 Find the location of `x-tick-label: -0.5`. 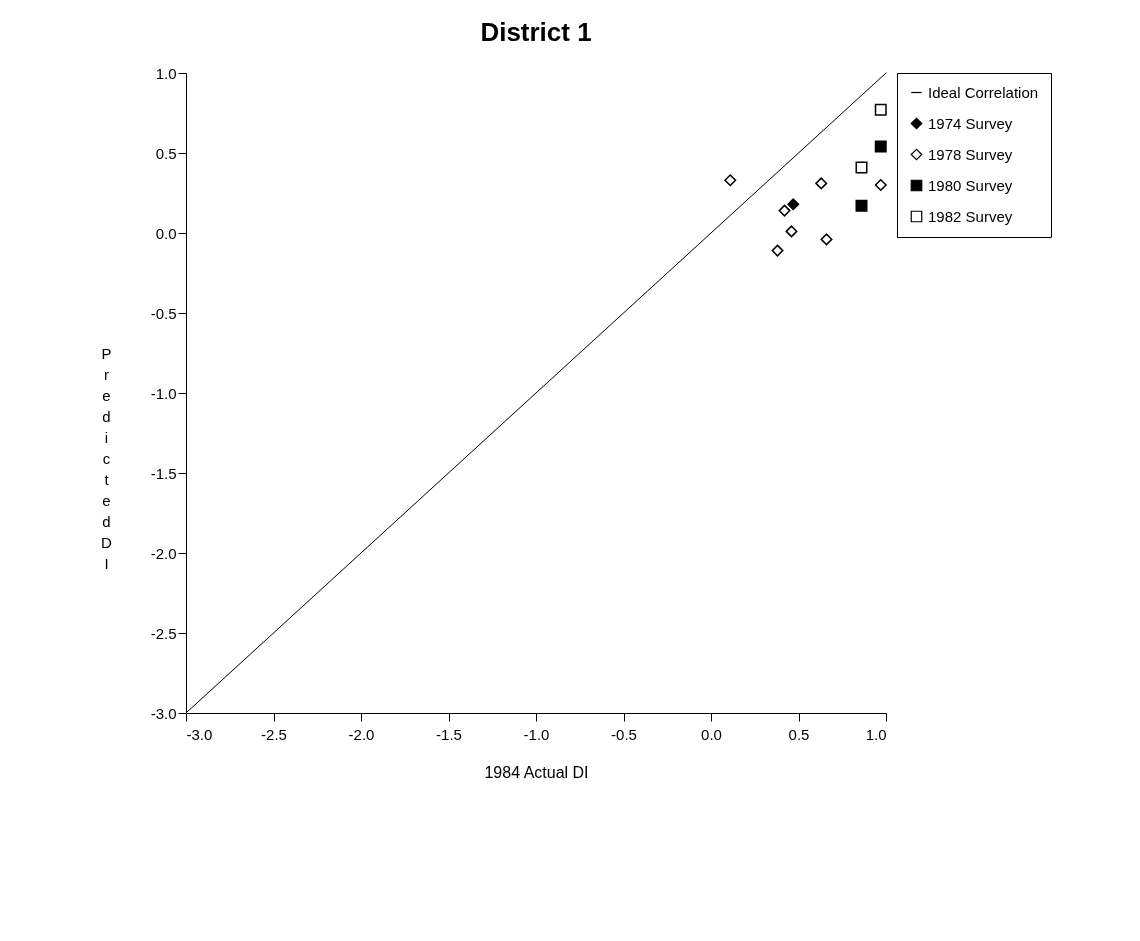

x-tick-label: -0.5 is located at coordinates (624, 734).